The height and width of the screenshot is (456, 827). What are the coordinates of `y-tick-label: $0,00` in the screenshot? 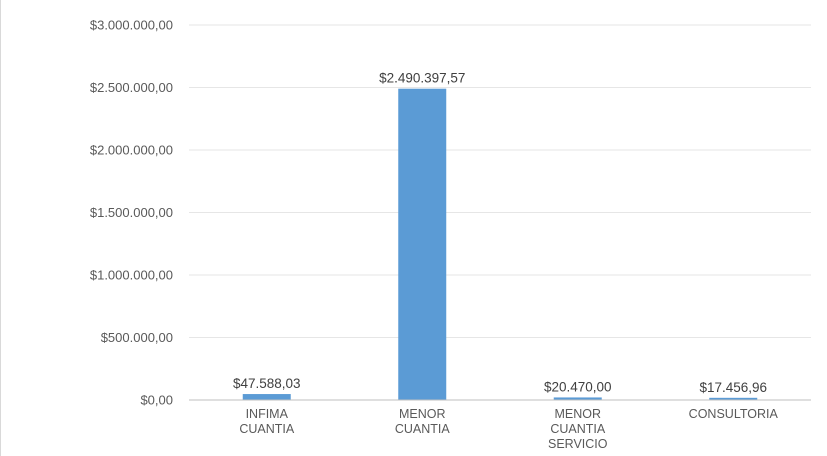 It's located at (156, 400).